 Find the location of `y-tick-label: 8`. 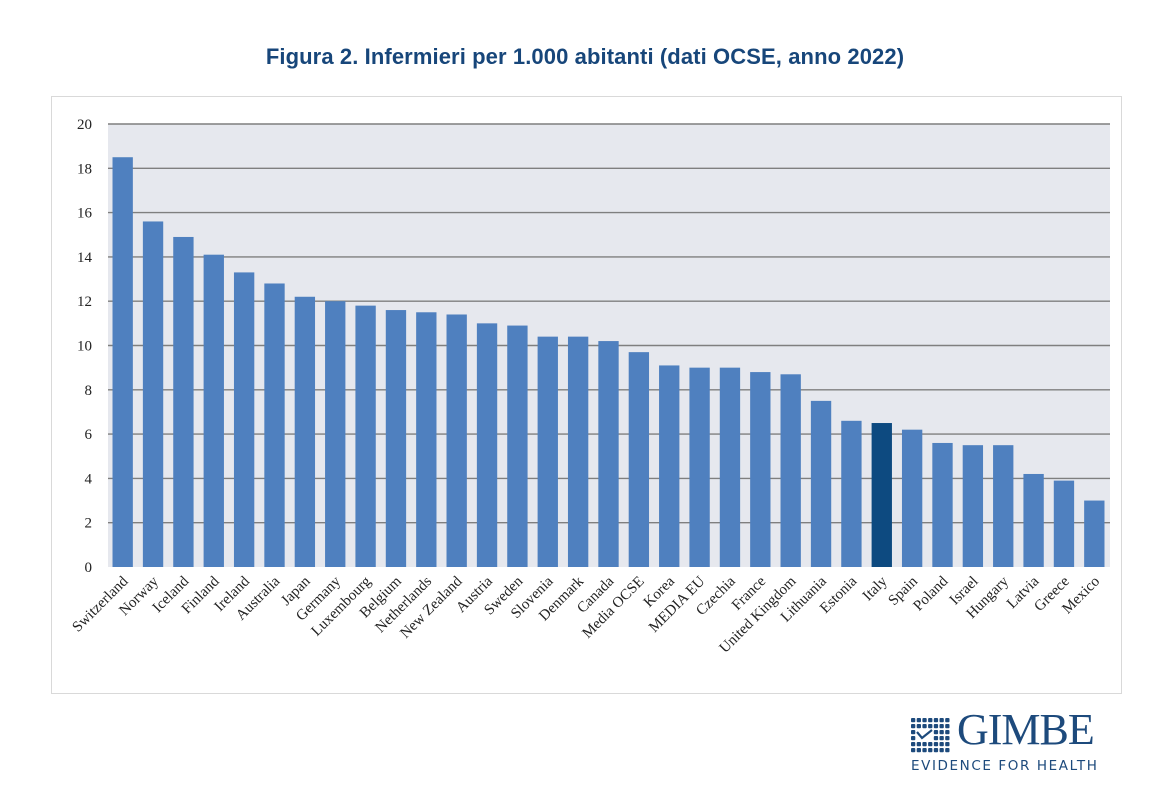

y-tick-label: 8 is located at coordinates (89, 391).